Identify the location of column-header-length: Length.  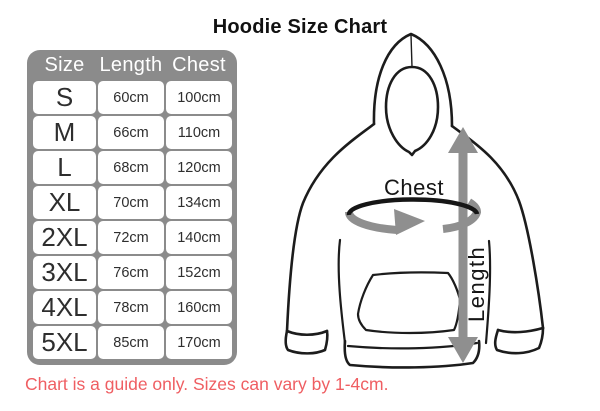
(131, 65).